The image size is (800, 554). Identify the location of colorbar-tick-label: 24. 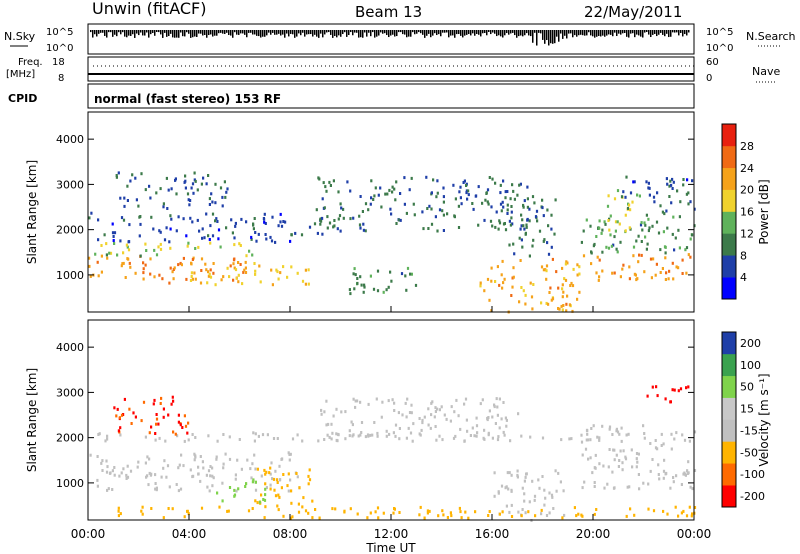
(747, 168).